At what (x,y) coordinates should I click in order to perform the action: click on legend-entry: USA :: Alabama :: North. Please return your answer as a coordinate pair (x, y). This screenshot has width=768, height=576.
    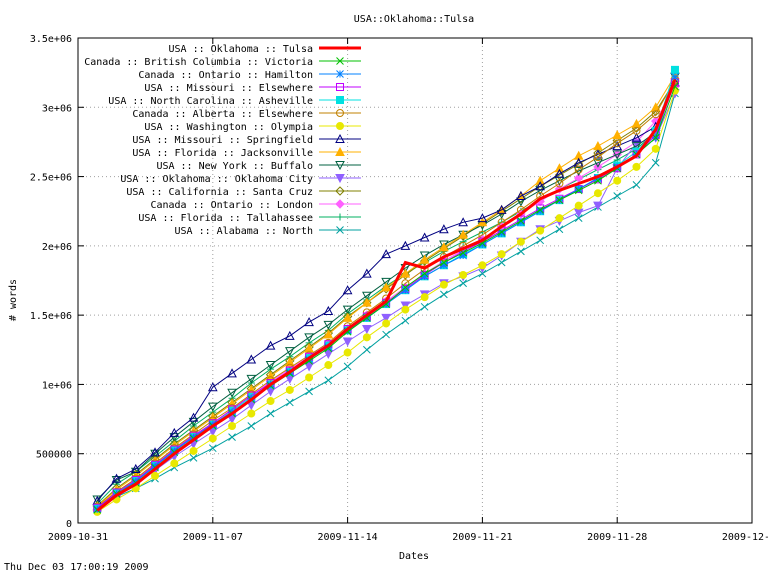
    Looking at the image, I should click on (268, 231).